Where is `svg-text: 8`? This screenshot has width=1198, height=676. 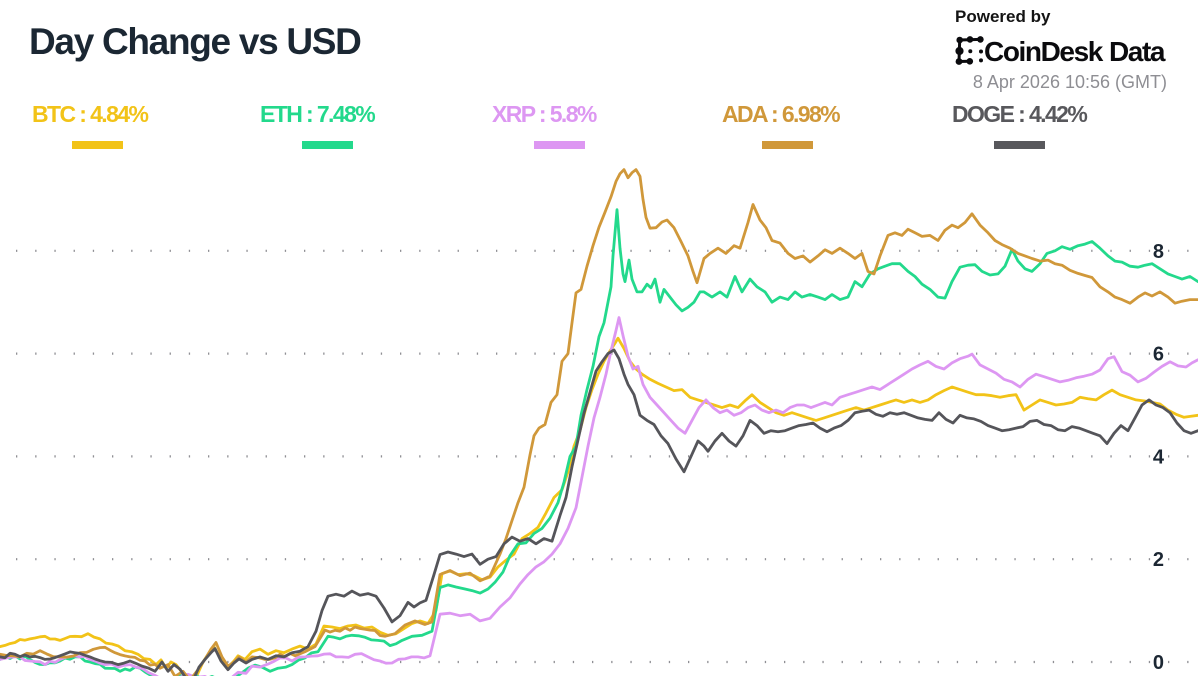 svg-text: 8 is located at coordinates (1158, 252).